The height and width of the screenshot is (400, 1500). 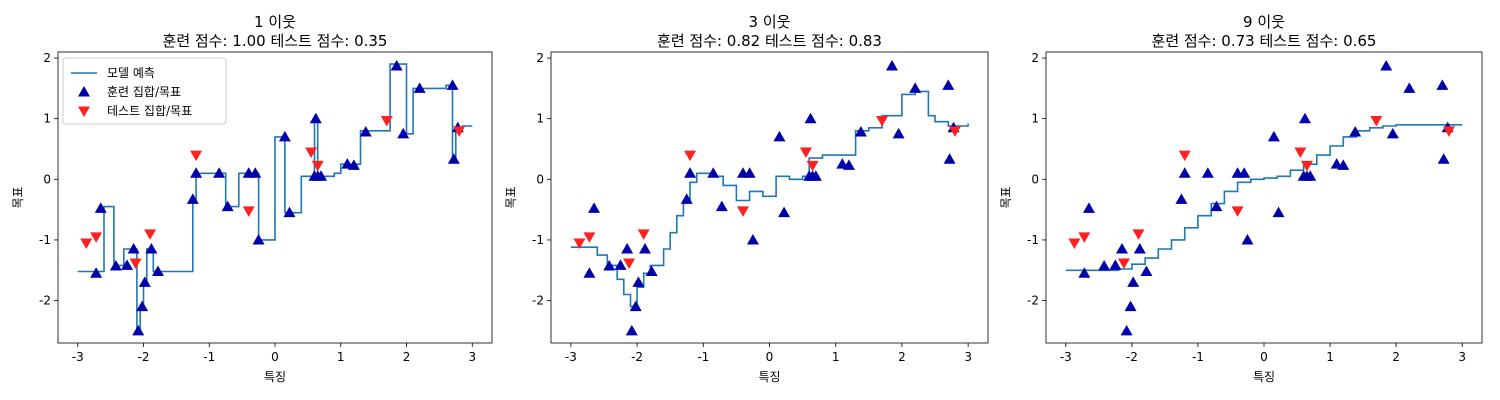 I want to click on y-axis-label: 목표, so click(x=18, y=197).